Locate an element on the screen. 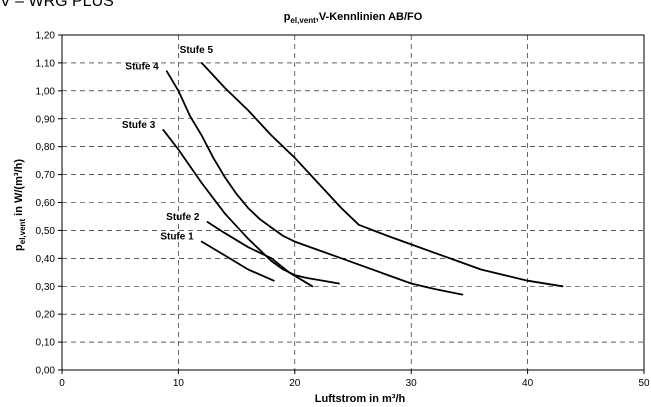 The image size is (651, 407). page-heading: V – WRG PLUS is located at coordinates (57, 5).